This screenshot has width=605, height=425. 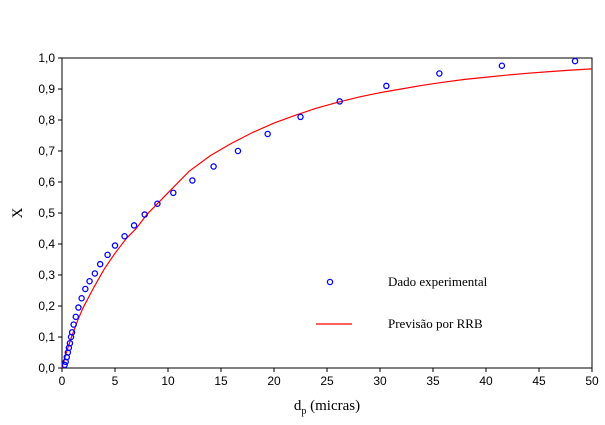 What do you see at coordinates (46, 89) in the screenshot?
I see `y-tick-label: 0,9` at bounding box center [46, 89].